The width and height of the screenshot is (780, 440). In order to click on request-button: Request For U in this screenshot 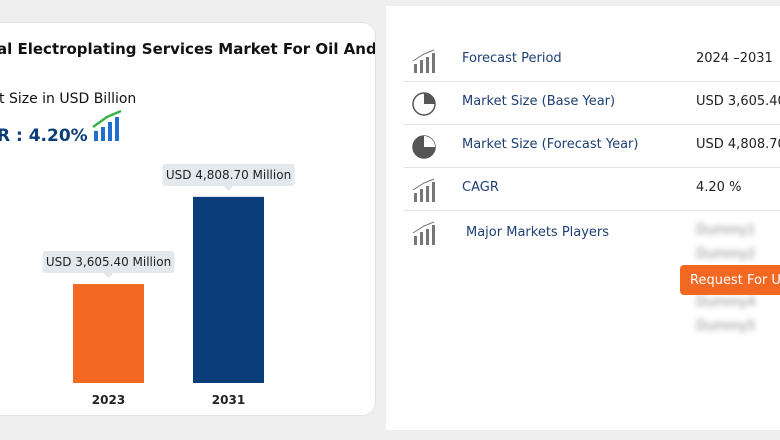, I will do `click(730, 280)`.